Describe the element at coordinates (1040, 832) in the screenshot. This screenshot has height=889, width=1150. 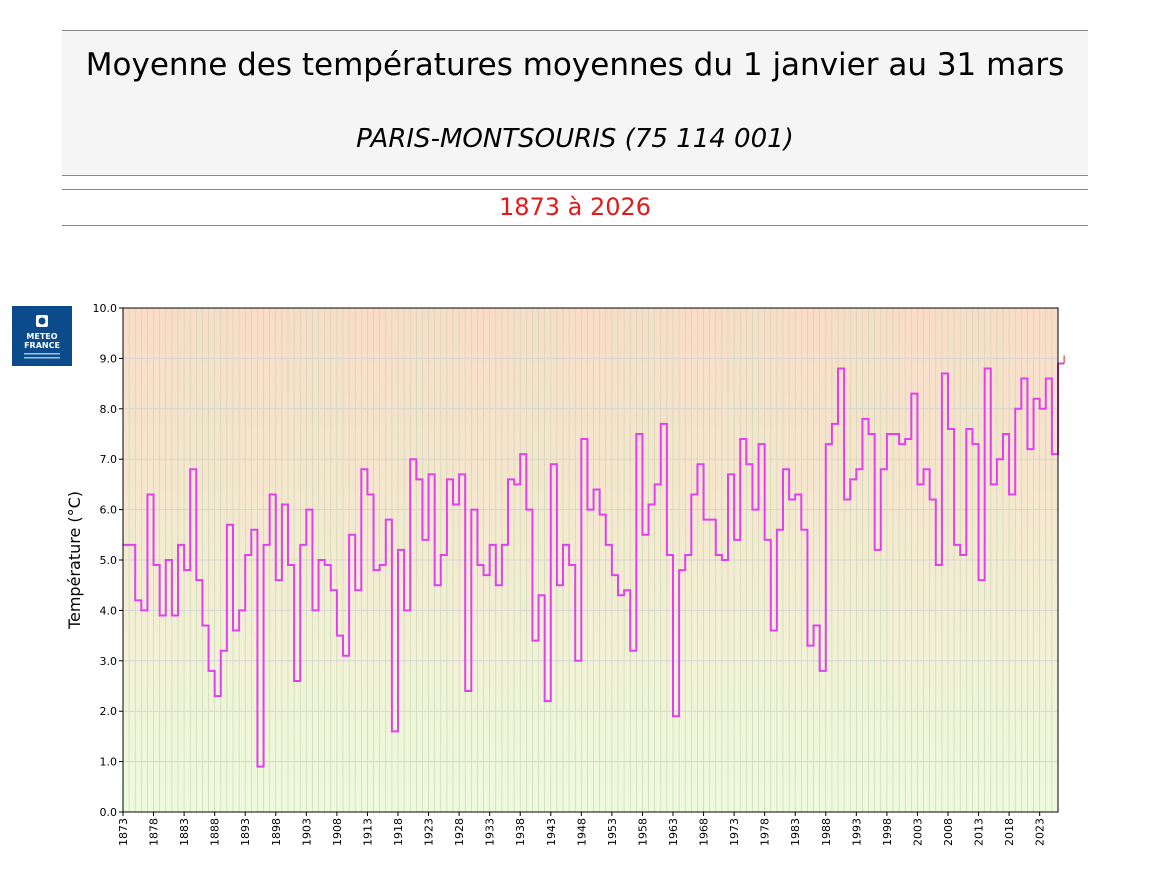
I see `x-tick-label: 2023` at that location.